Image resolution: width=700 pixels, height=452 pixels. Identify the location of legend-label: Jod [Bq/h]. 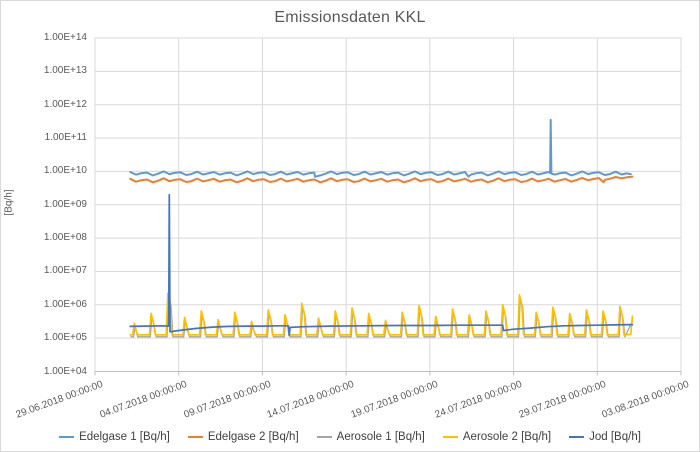
(615, 437).